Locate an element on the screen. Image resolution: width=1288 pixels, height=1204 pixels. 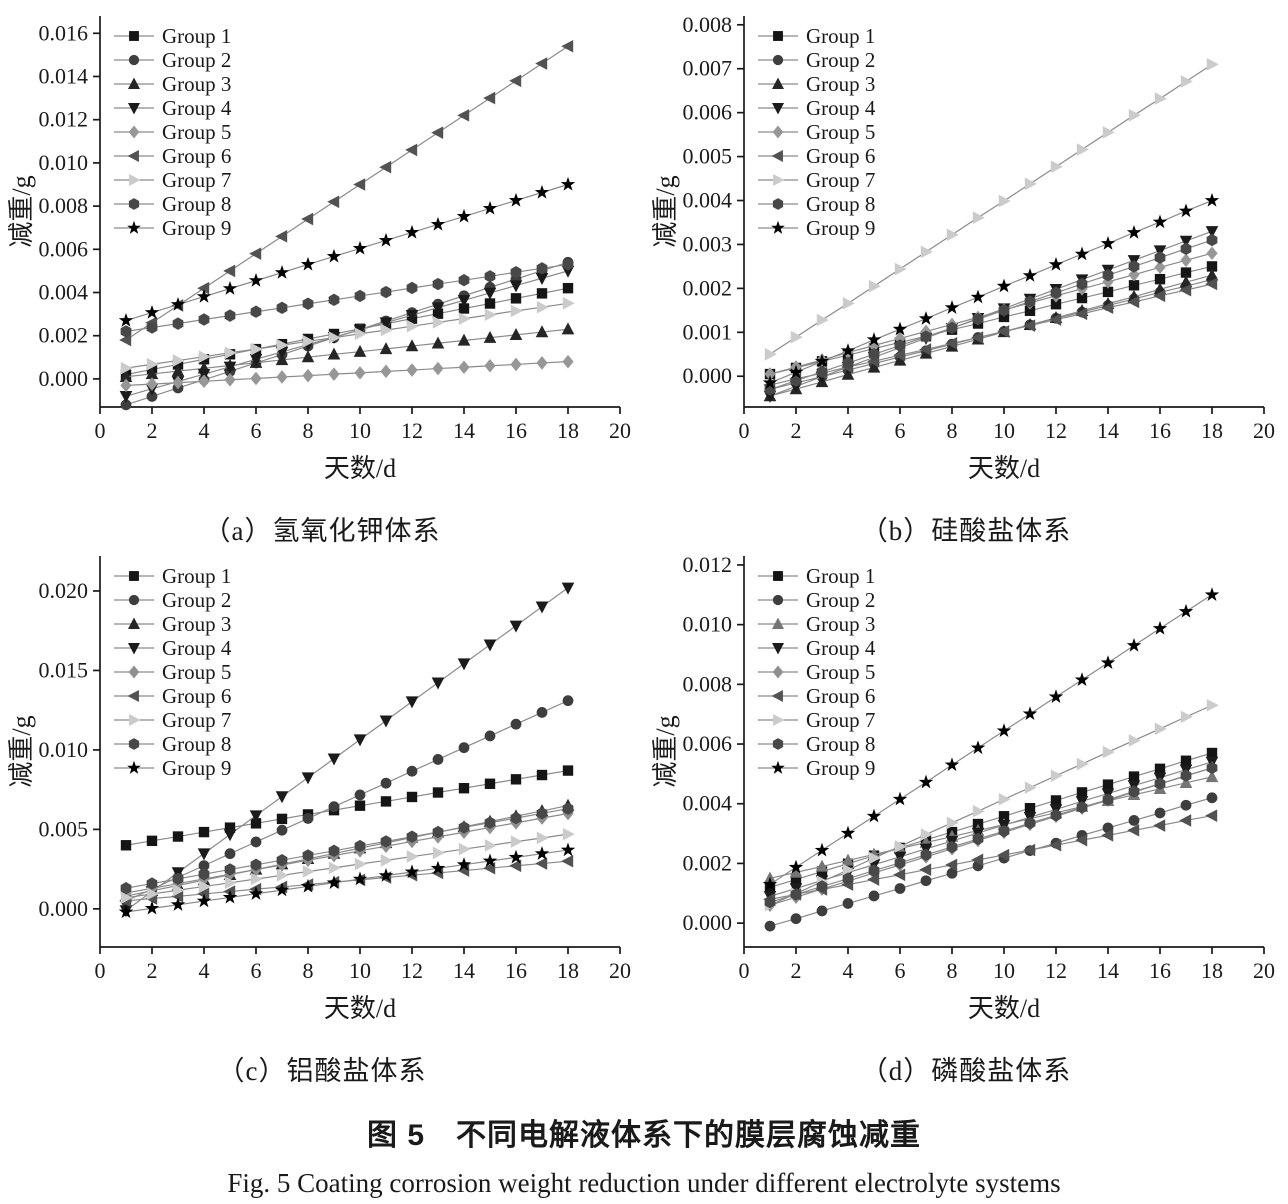
svg-text: 0.016 is located at coordinates (64, 32).